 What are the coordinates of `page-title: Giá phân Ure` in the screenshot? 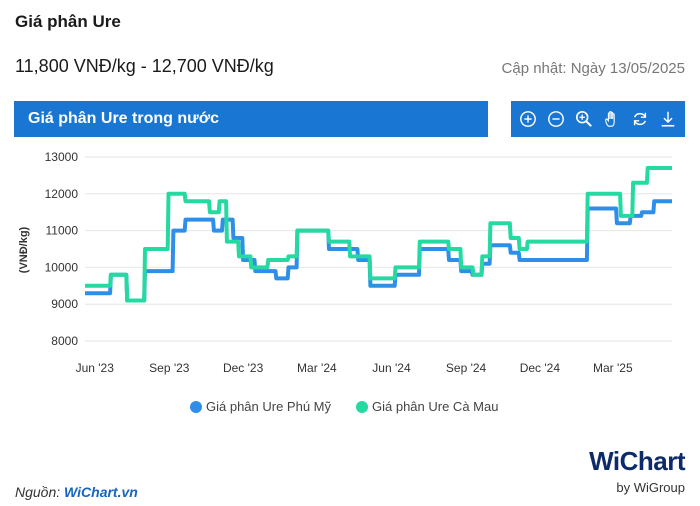 It's located at (68, 21).